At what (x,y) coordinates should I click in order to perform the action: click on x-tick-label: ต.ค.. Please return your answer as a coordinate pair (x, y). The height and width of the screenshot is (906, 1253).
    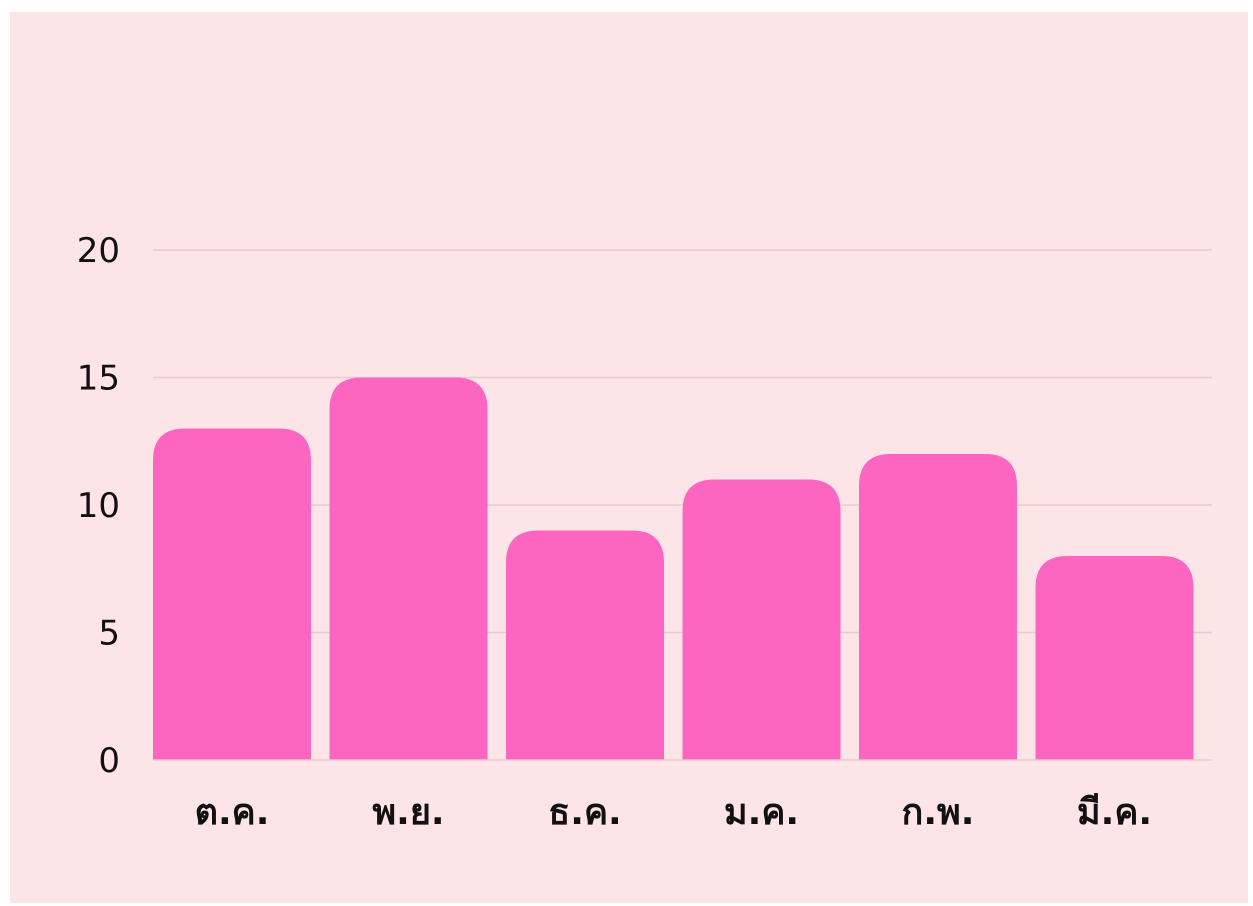
    Looking at the image, I should click on (232, 812).